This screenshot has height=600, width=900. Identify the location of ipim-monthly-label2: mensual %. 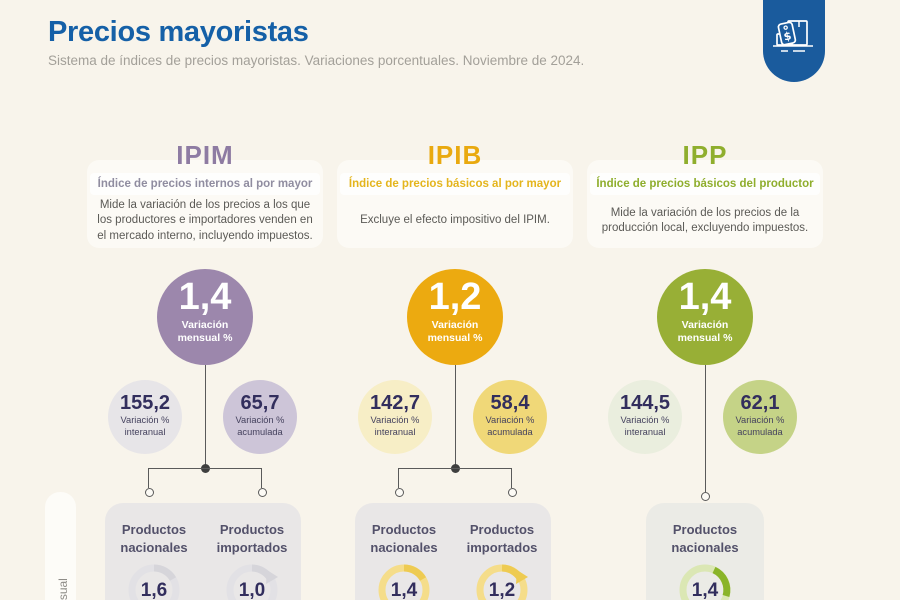
(205, 337).